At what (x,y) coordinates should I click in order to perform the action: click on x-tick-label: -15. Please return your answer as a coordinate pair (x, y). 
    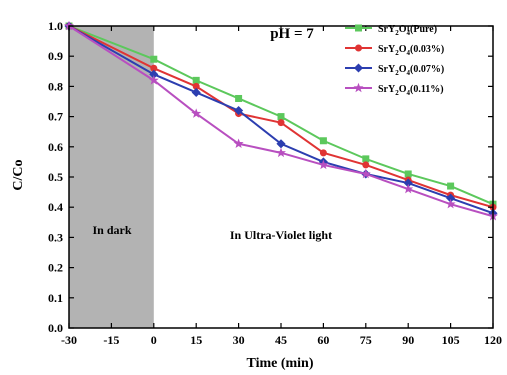
    Looking at the image, I should click on (111, 340).